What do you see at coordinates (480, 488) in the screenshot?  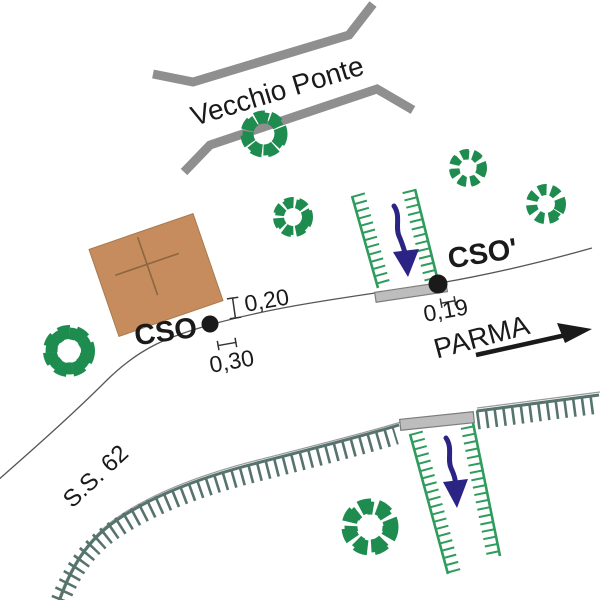 I see `canal-lower-right-bank` at bounding box center [480, 488].